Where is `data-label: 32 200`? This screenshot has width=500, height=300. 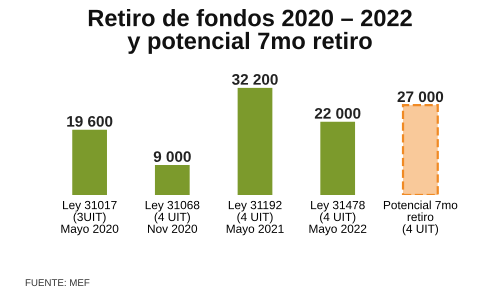
data-label: 32 200 is located at coordinates (255, 79).